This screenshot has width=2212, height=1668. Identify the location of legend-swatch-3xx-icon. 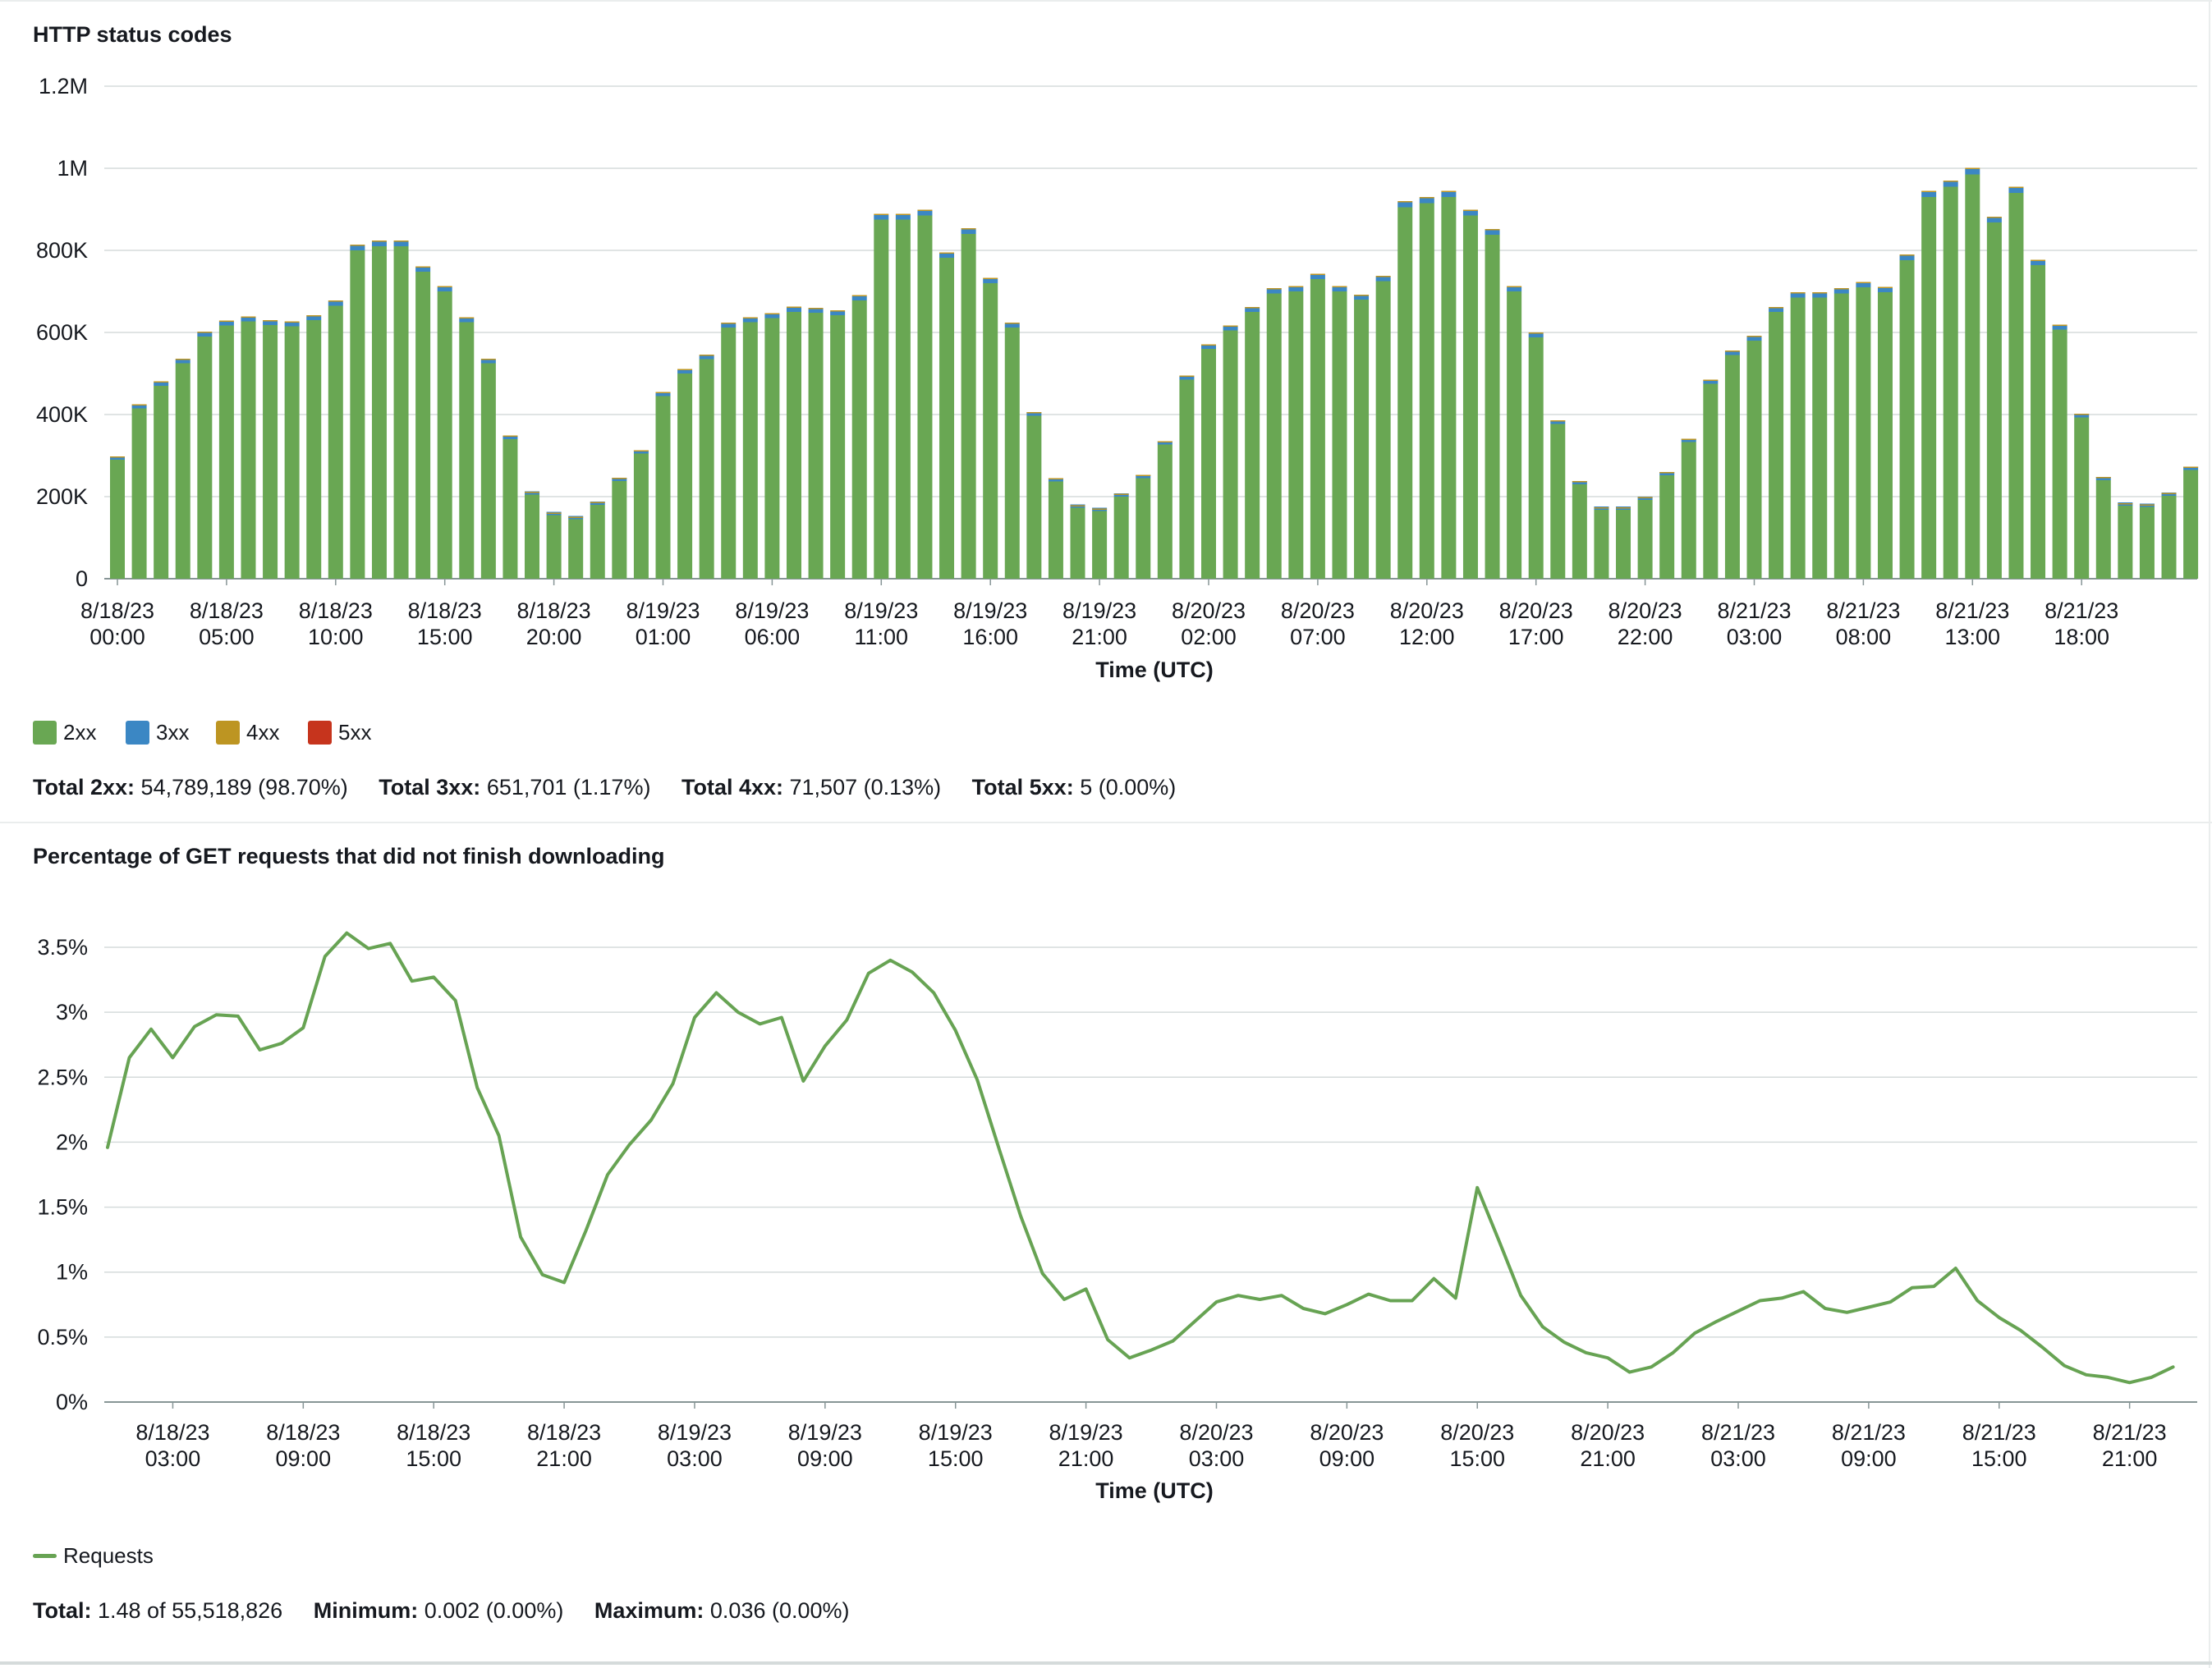
(137, 733).